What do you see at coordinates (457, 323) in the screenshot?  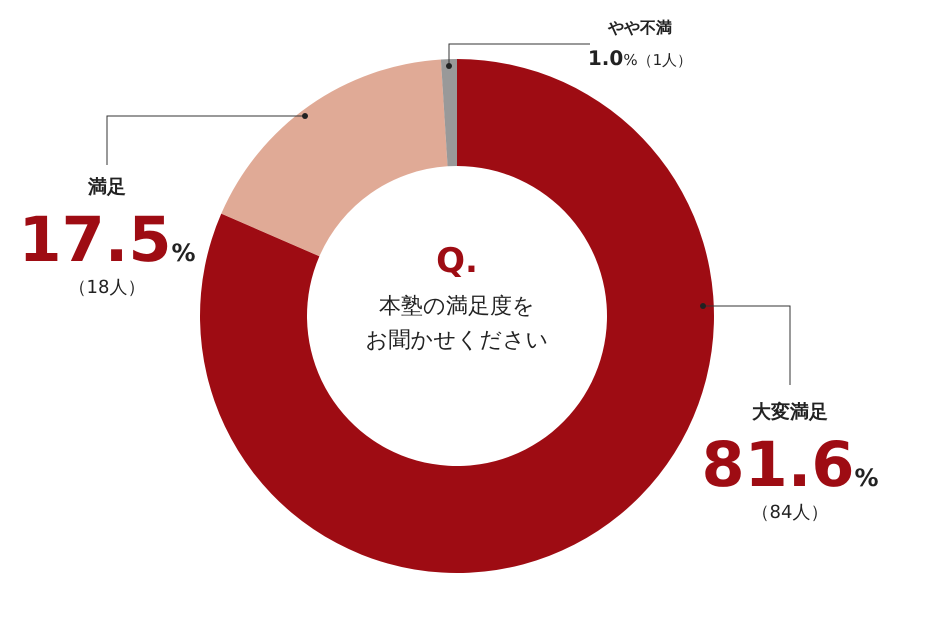 I see `text: 本塾の満足度をお聞かせください` at bounding box center [457, 323].